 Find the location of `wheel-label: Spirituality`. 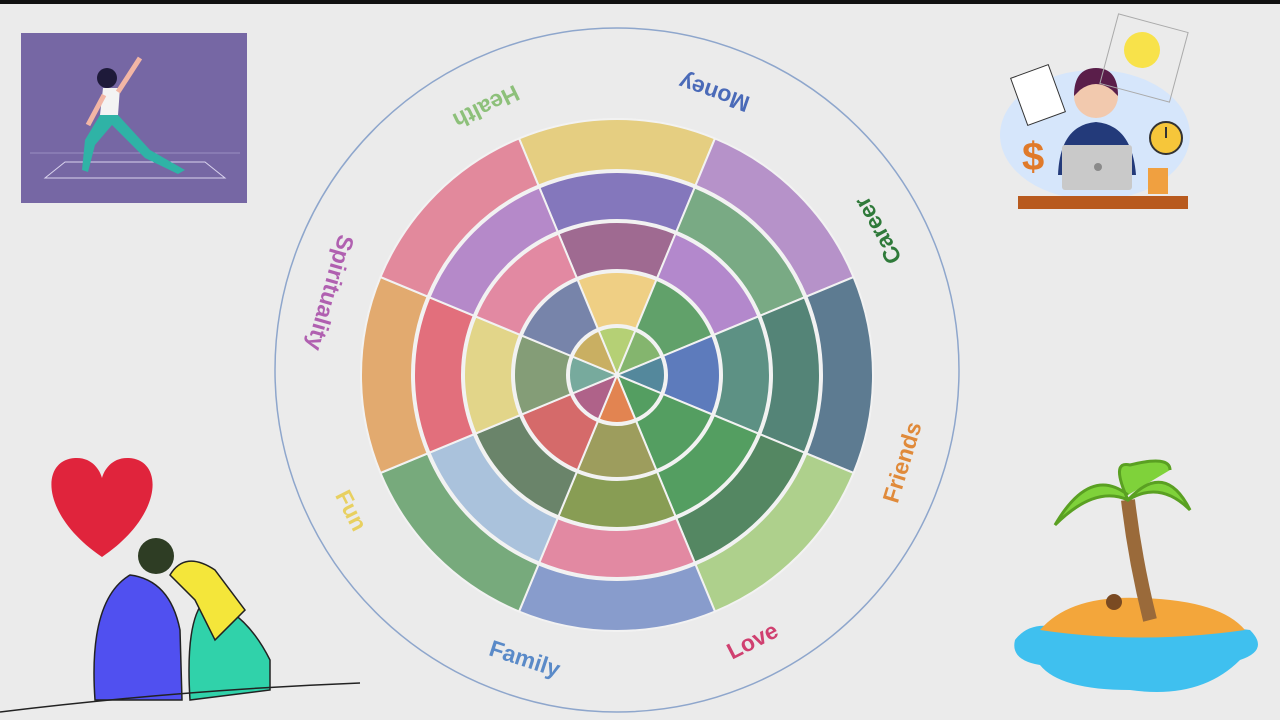

wheel-label: Spirituality is located at coordinates (331, 293).